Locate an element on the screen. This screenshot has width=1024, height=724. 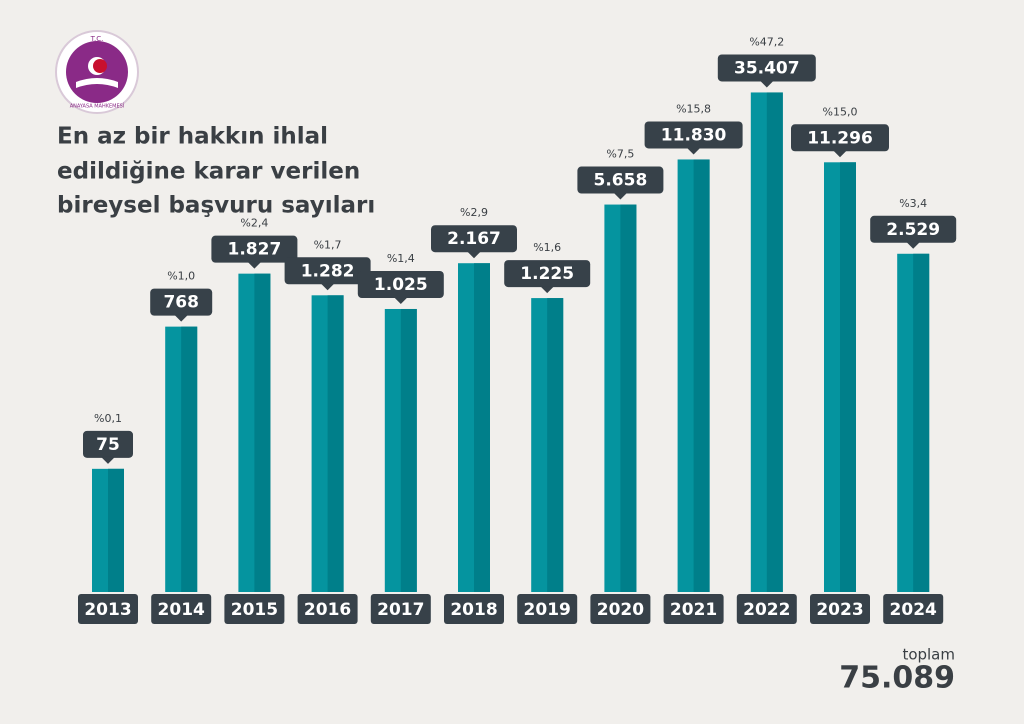
x-tick-label: 2022 is located at coordinates (766, 610).